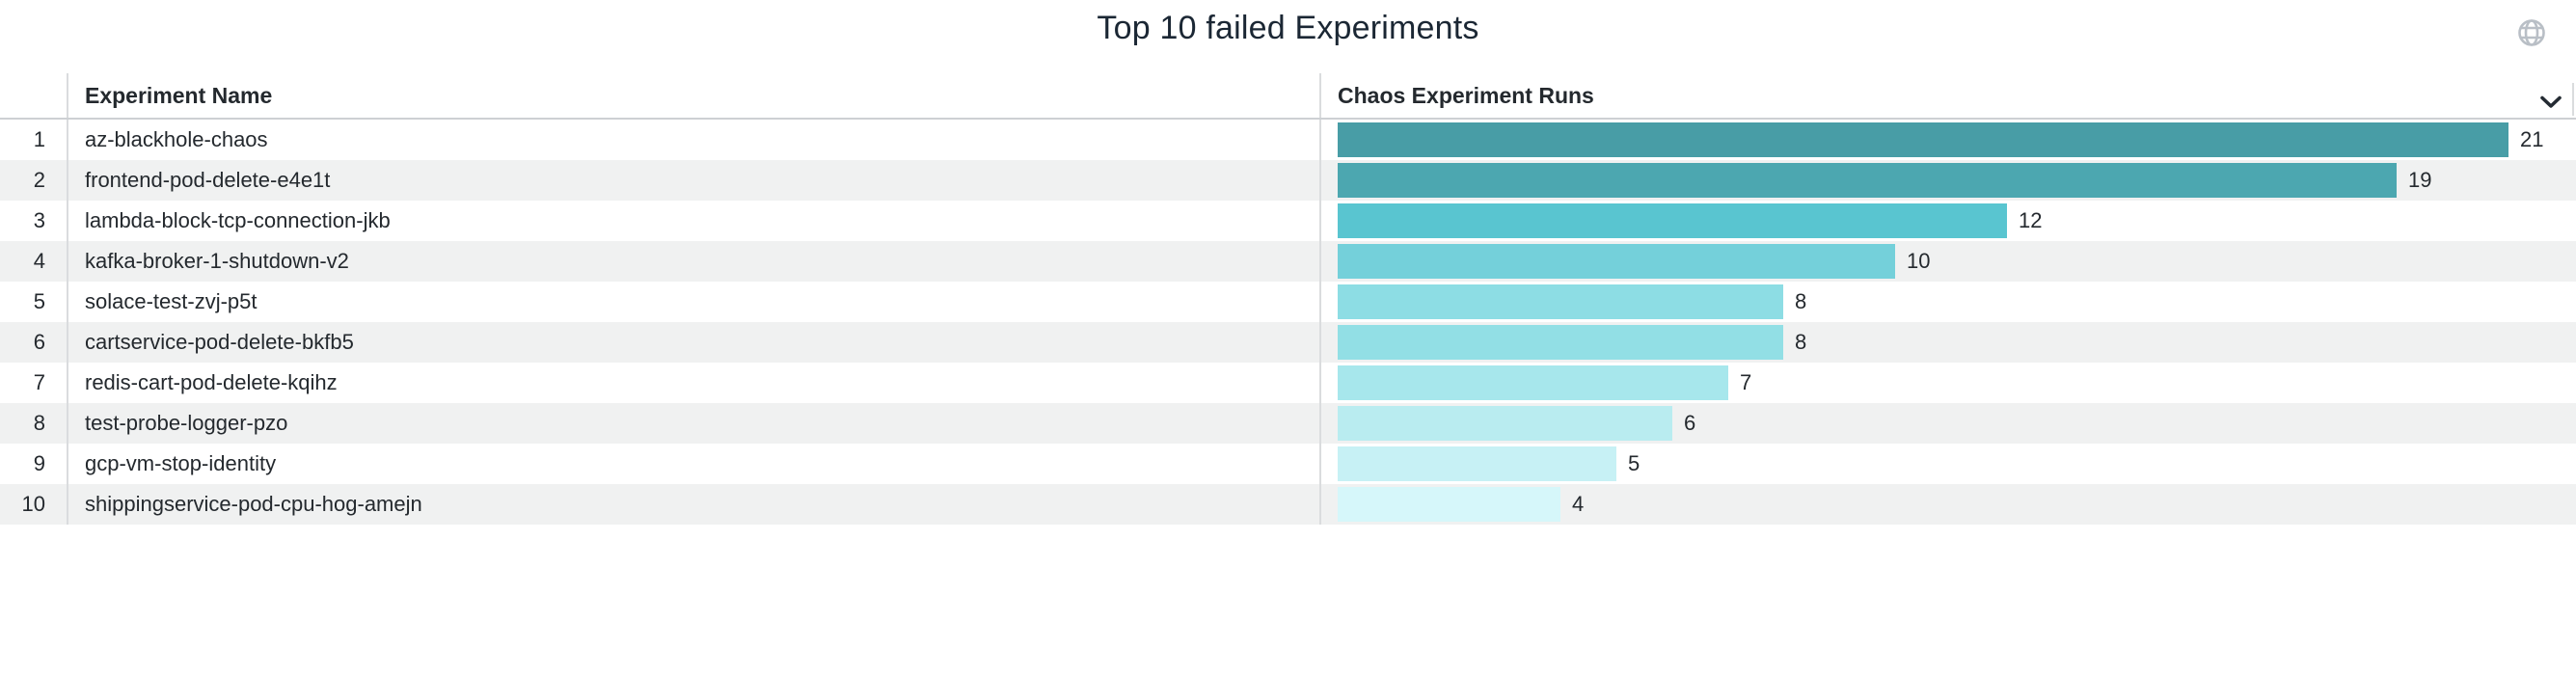  I want to click on bar-cell: 12, so click(1948, 221).